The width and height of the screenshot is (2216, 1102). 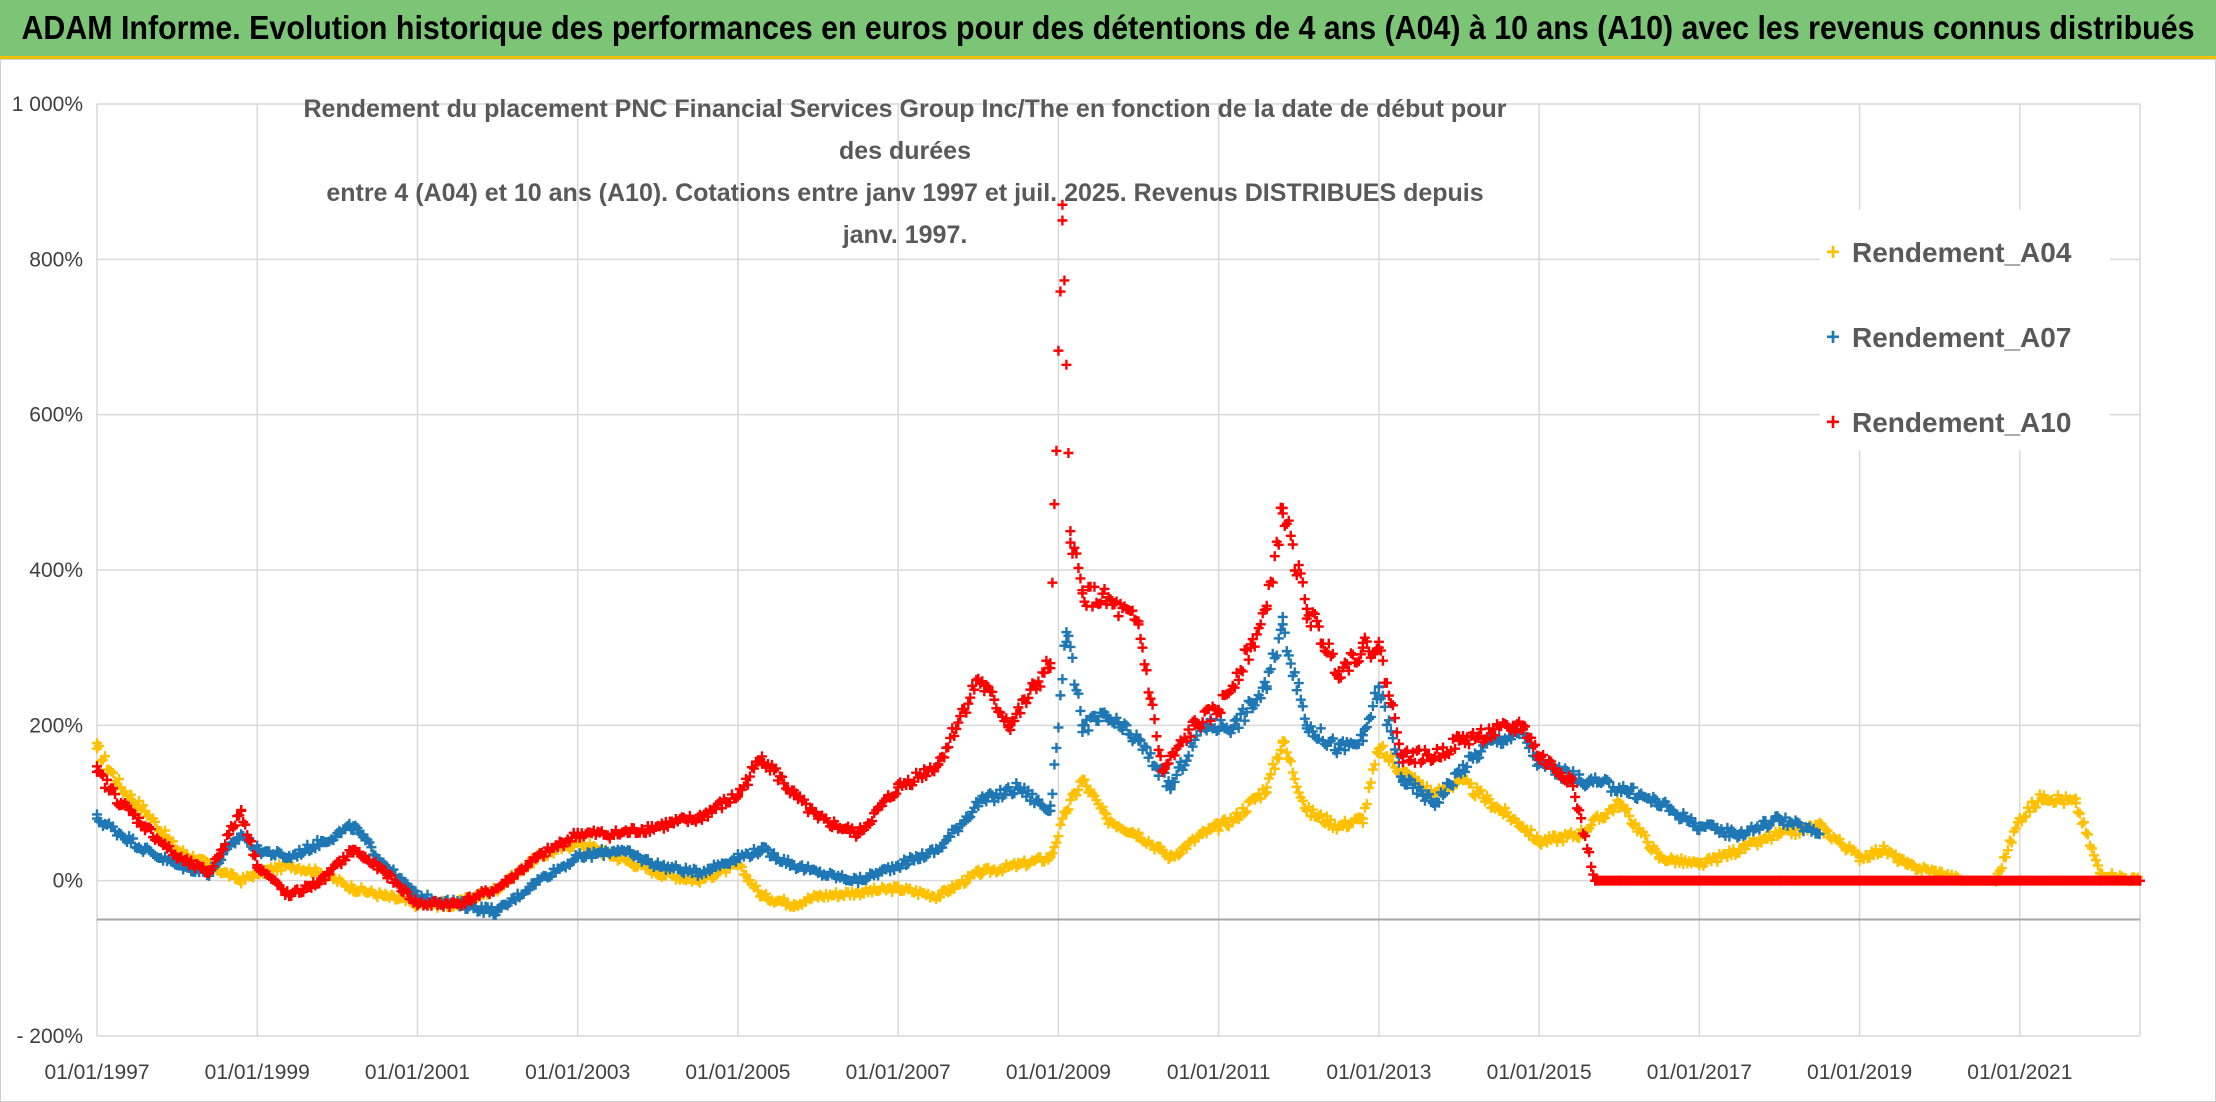 What do you see at coordinates (1699, 1072) in the screenshot?
I see `x-tick-label: 01/01/2017` at bounding box center [1699, 1072].